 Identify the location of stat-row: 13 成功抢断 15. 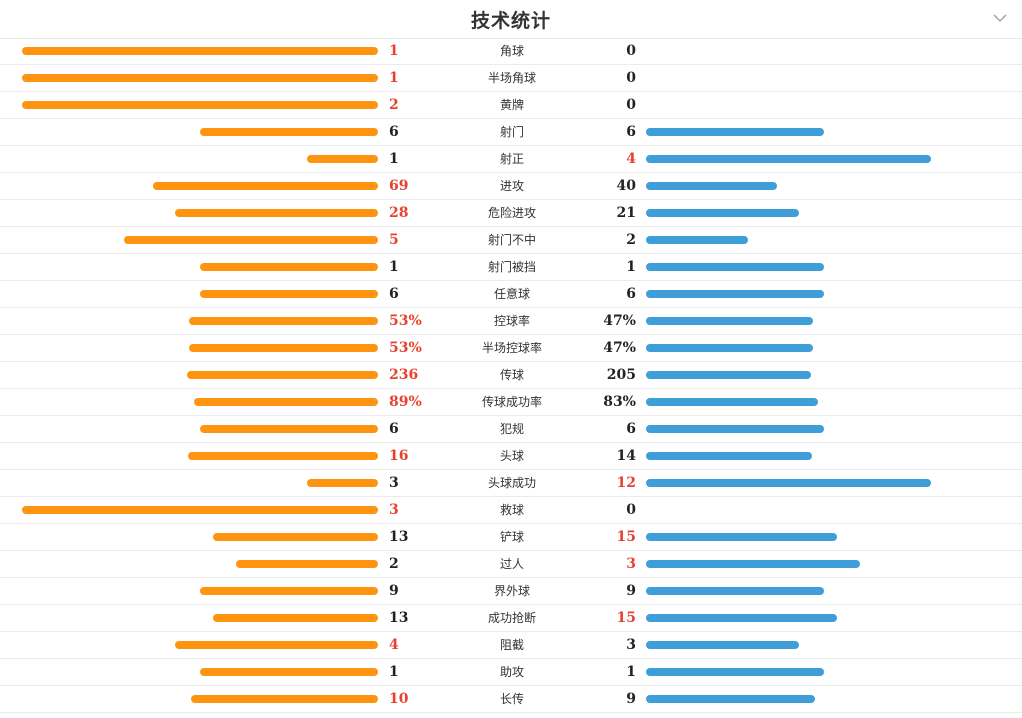
(511, 618).